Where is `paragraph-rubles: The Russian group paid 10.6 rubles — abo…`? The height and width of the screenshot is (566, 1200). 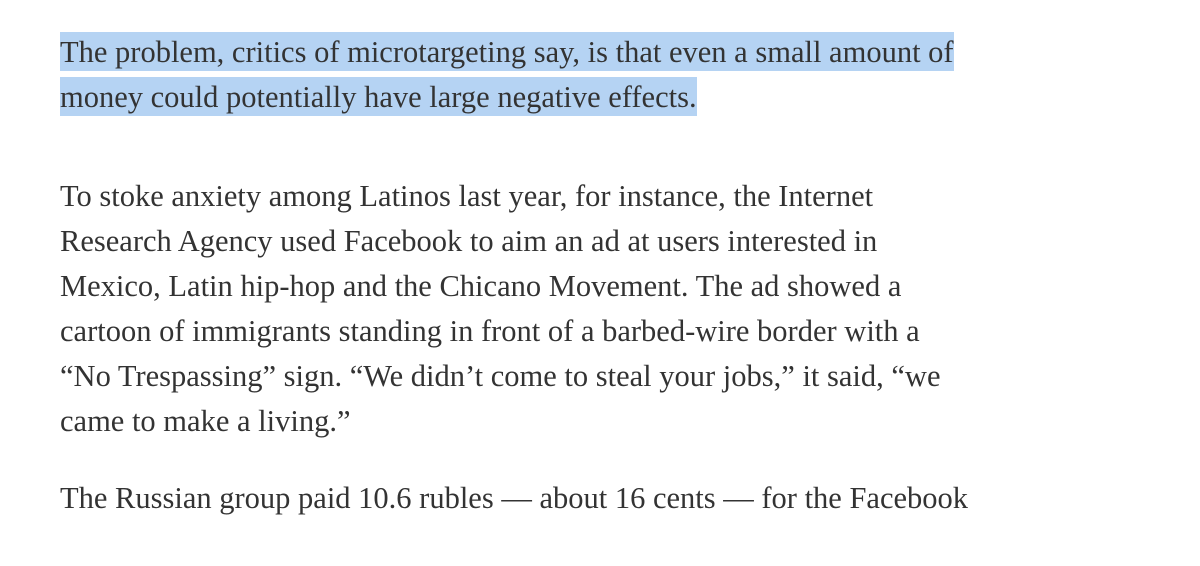
paragraph-rubles: The Russian group paid 10.6 rubles — abo… is located at coordinates (600, 498).